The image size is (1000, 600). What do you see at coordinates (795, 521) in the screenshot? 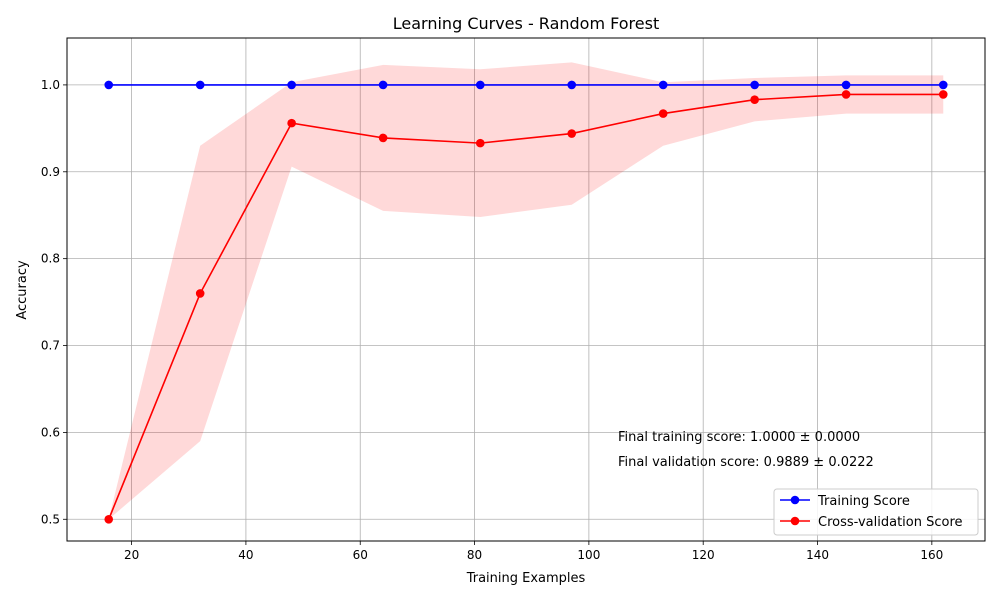
I see `legend-validation-marker` at bounding box center [795, 521].